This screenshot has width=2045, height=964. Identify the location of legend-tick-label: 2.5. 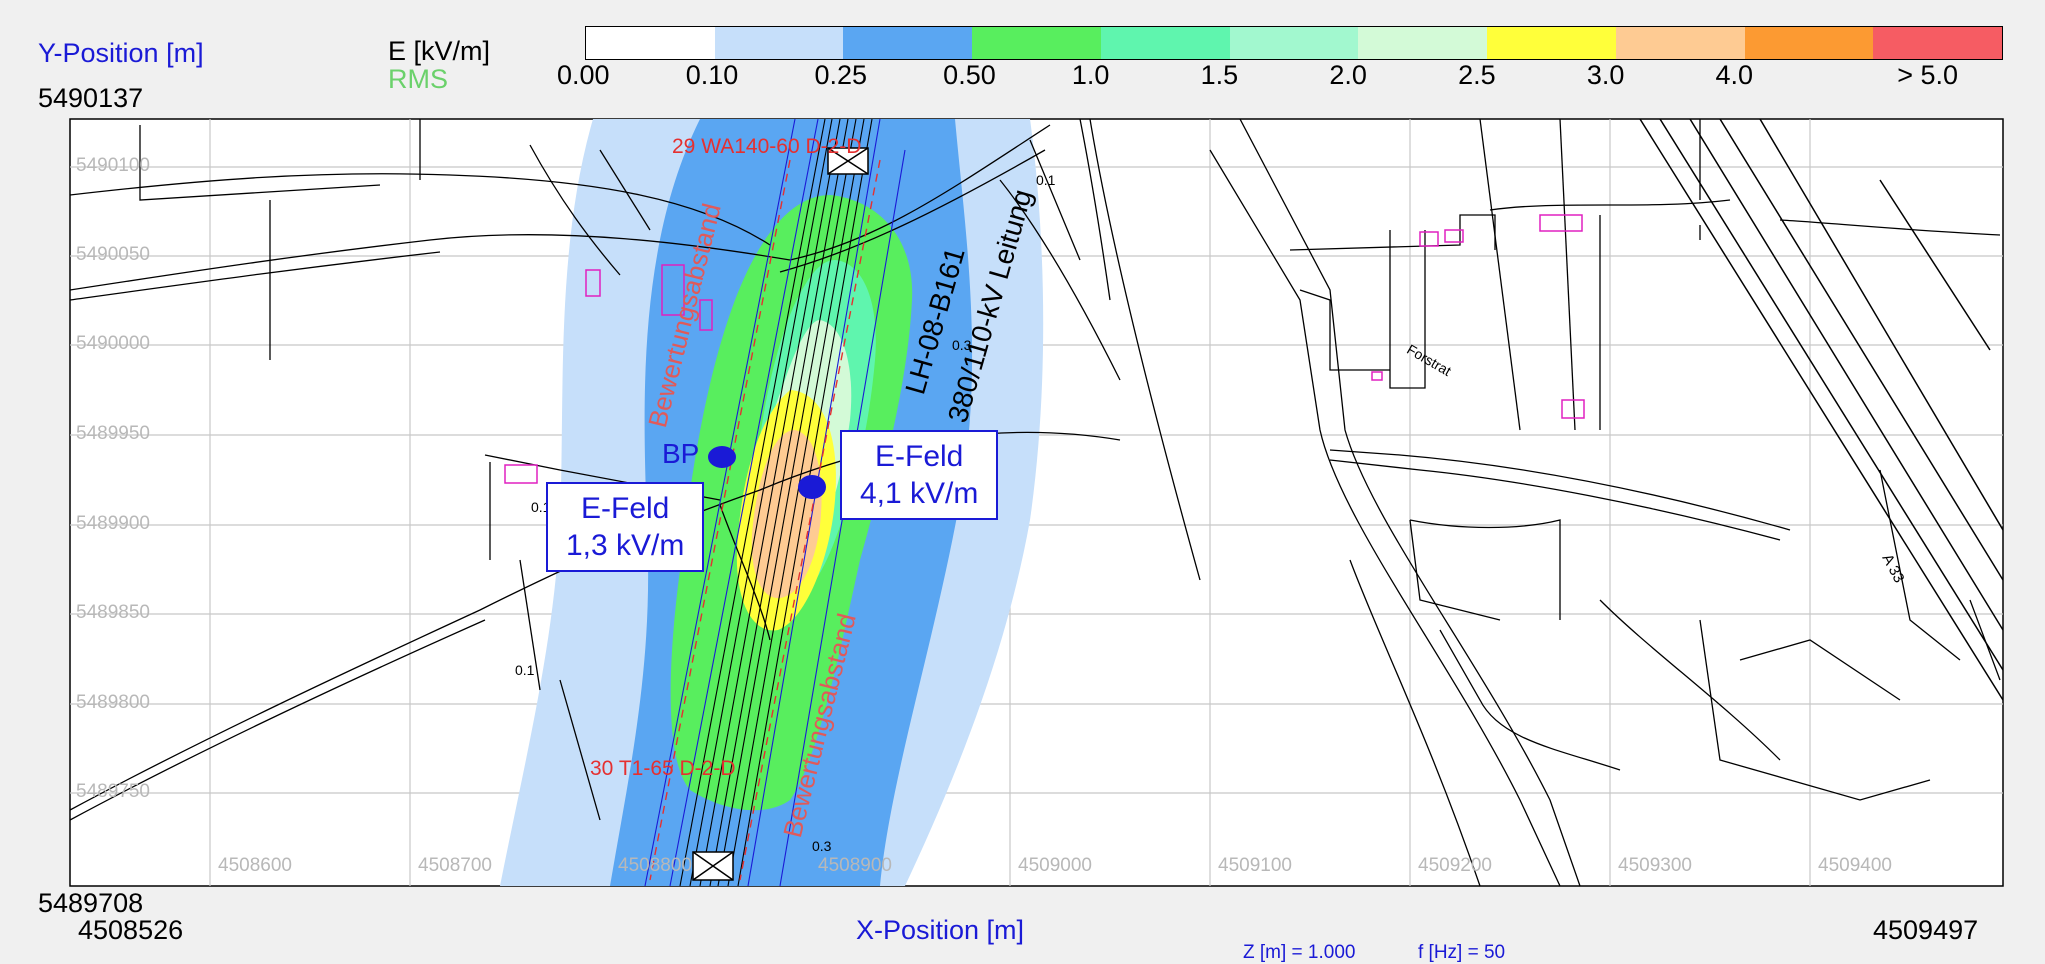
(1477, 75).